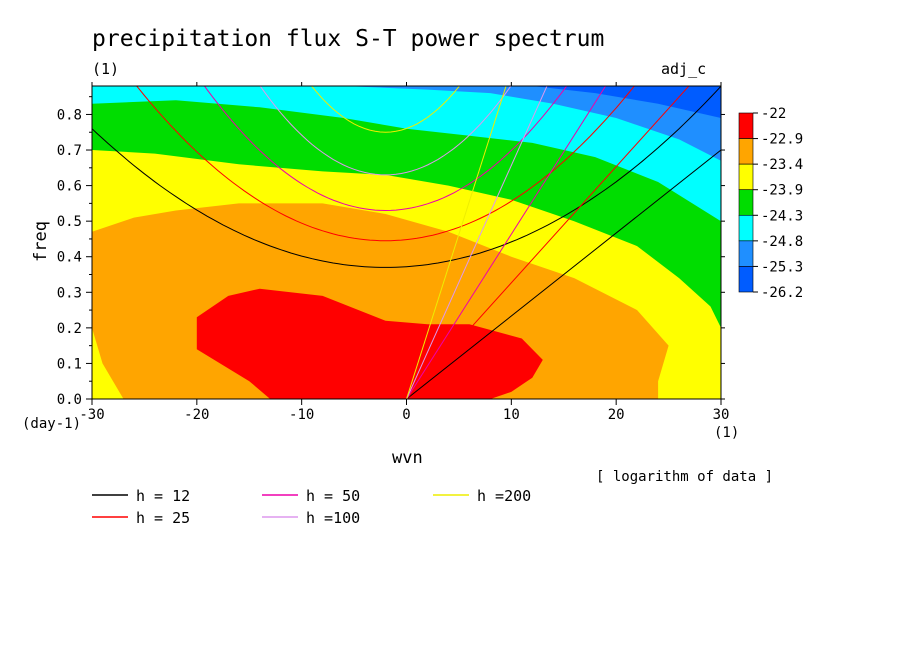 The image size is (904, 659). I want to click on colorbar-label: -23.9, so click(782, 191).